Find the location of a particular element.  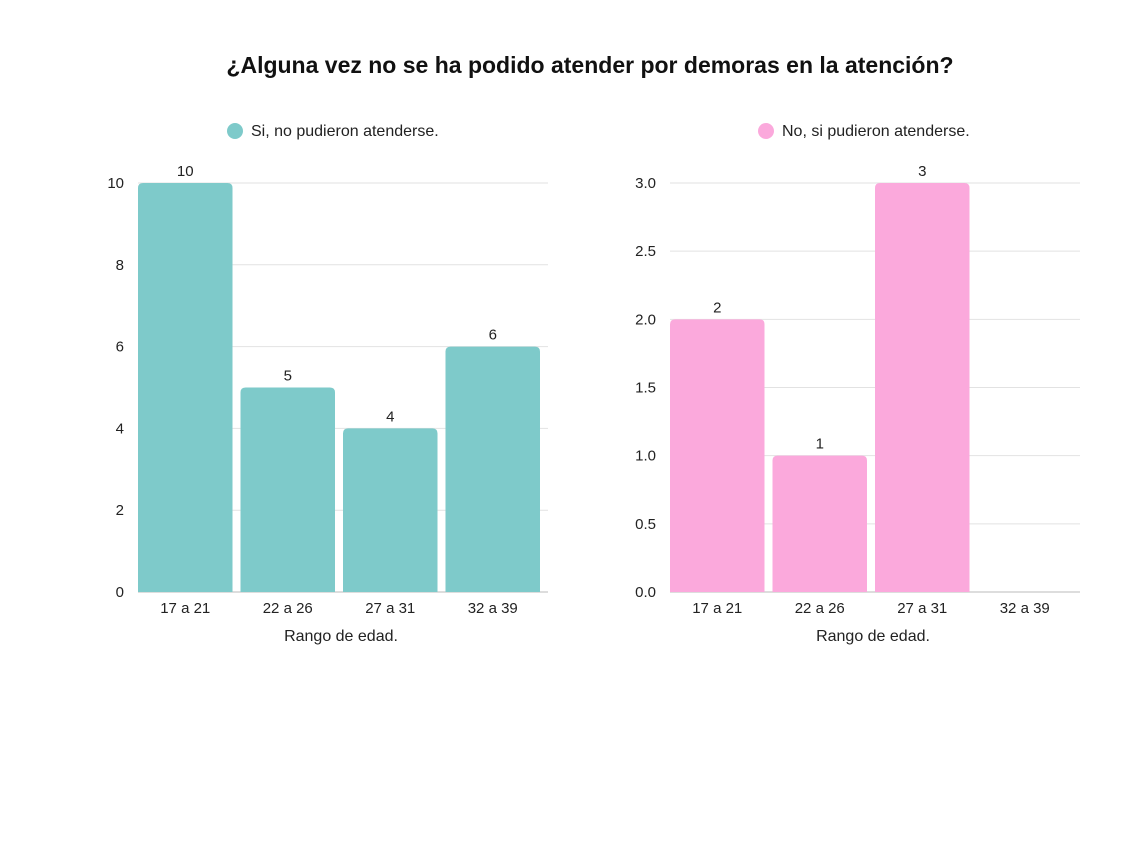

y-tick-label: 0.0 is located at coordinates (645, 592).